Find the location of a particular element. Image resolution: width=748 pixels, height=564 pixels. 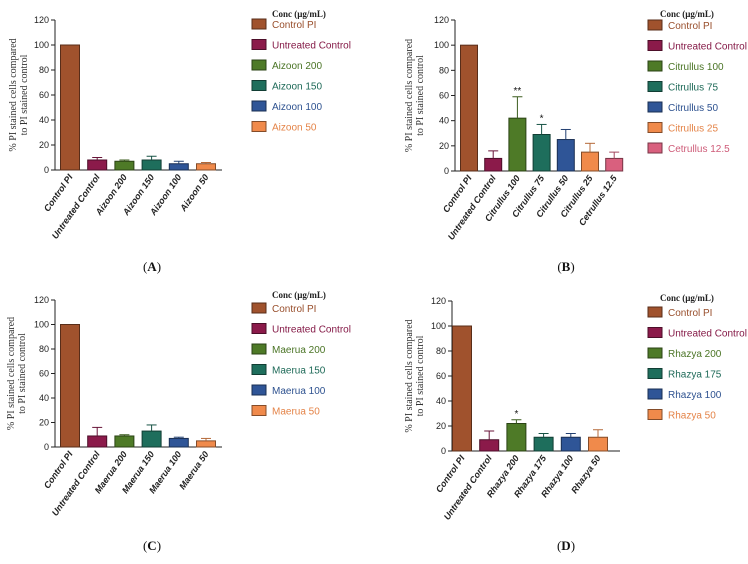

legend-label: Maerua 150 is located at coordinates (299, 371).